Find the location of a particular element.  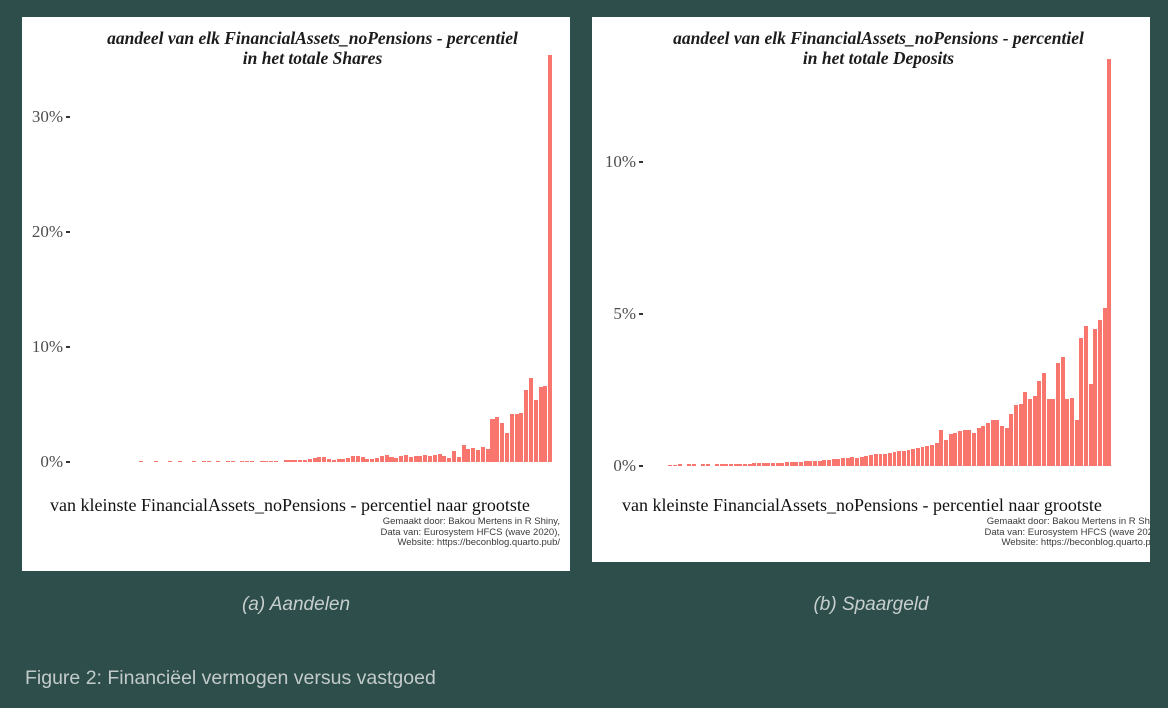

chart-title-line2: in het totale Deposits is located at coordinates (878, 58).